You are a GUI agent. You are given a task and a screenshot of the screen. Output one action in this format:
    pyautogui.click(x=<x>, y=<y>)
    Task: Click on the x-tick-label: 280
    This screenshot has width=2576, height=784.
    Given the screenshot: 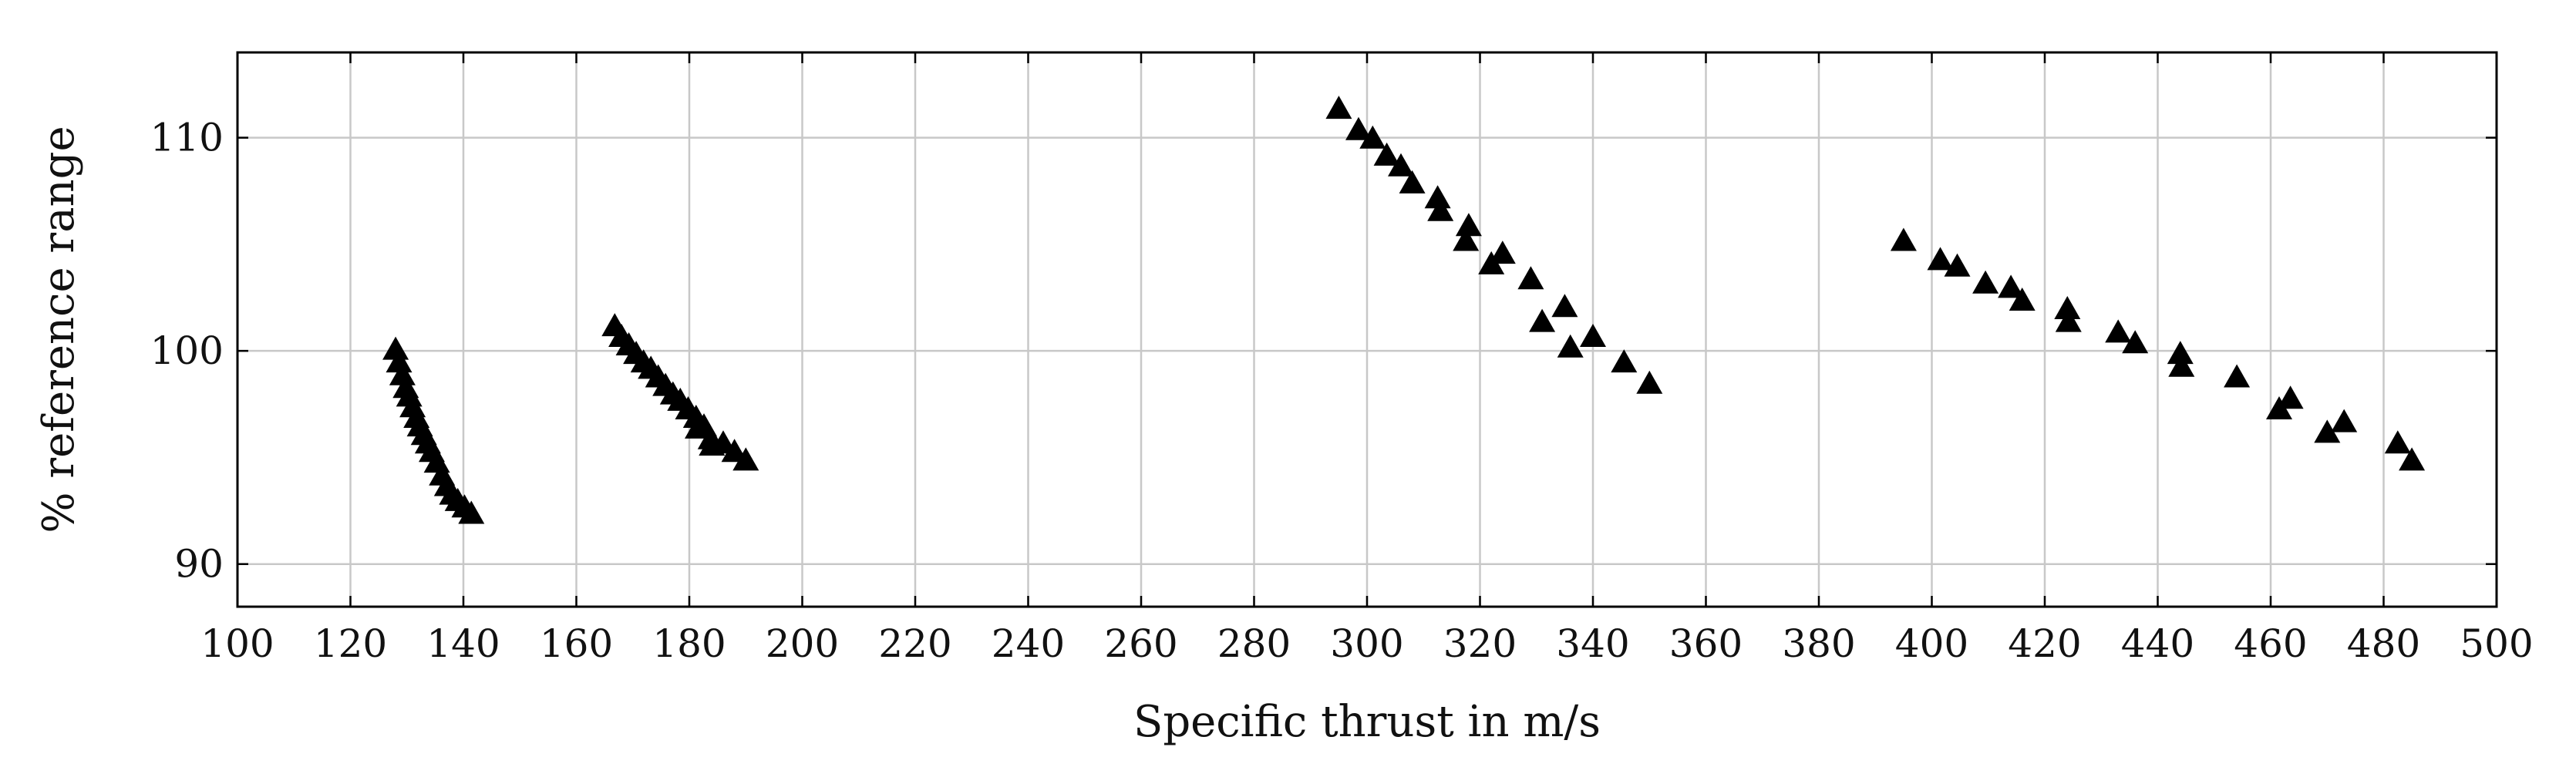 What is the action you would take?
    pyautogui.click(x=1254, y=643)
    